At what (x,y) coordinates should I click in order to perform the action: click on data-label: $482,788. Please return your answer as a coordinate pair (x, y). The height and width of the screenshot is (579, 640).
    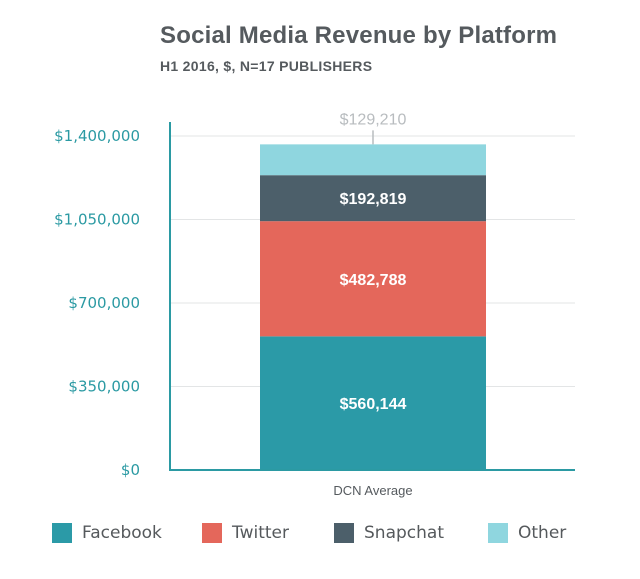
    Looking at the image, I should click on (373, 280).